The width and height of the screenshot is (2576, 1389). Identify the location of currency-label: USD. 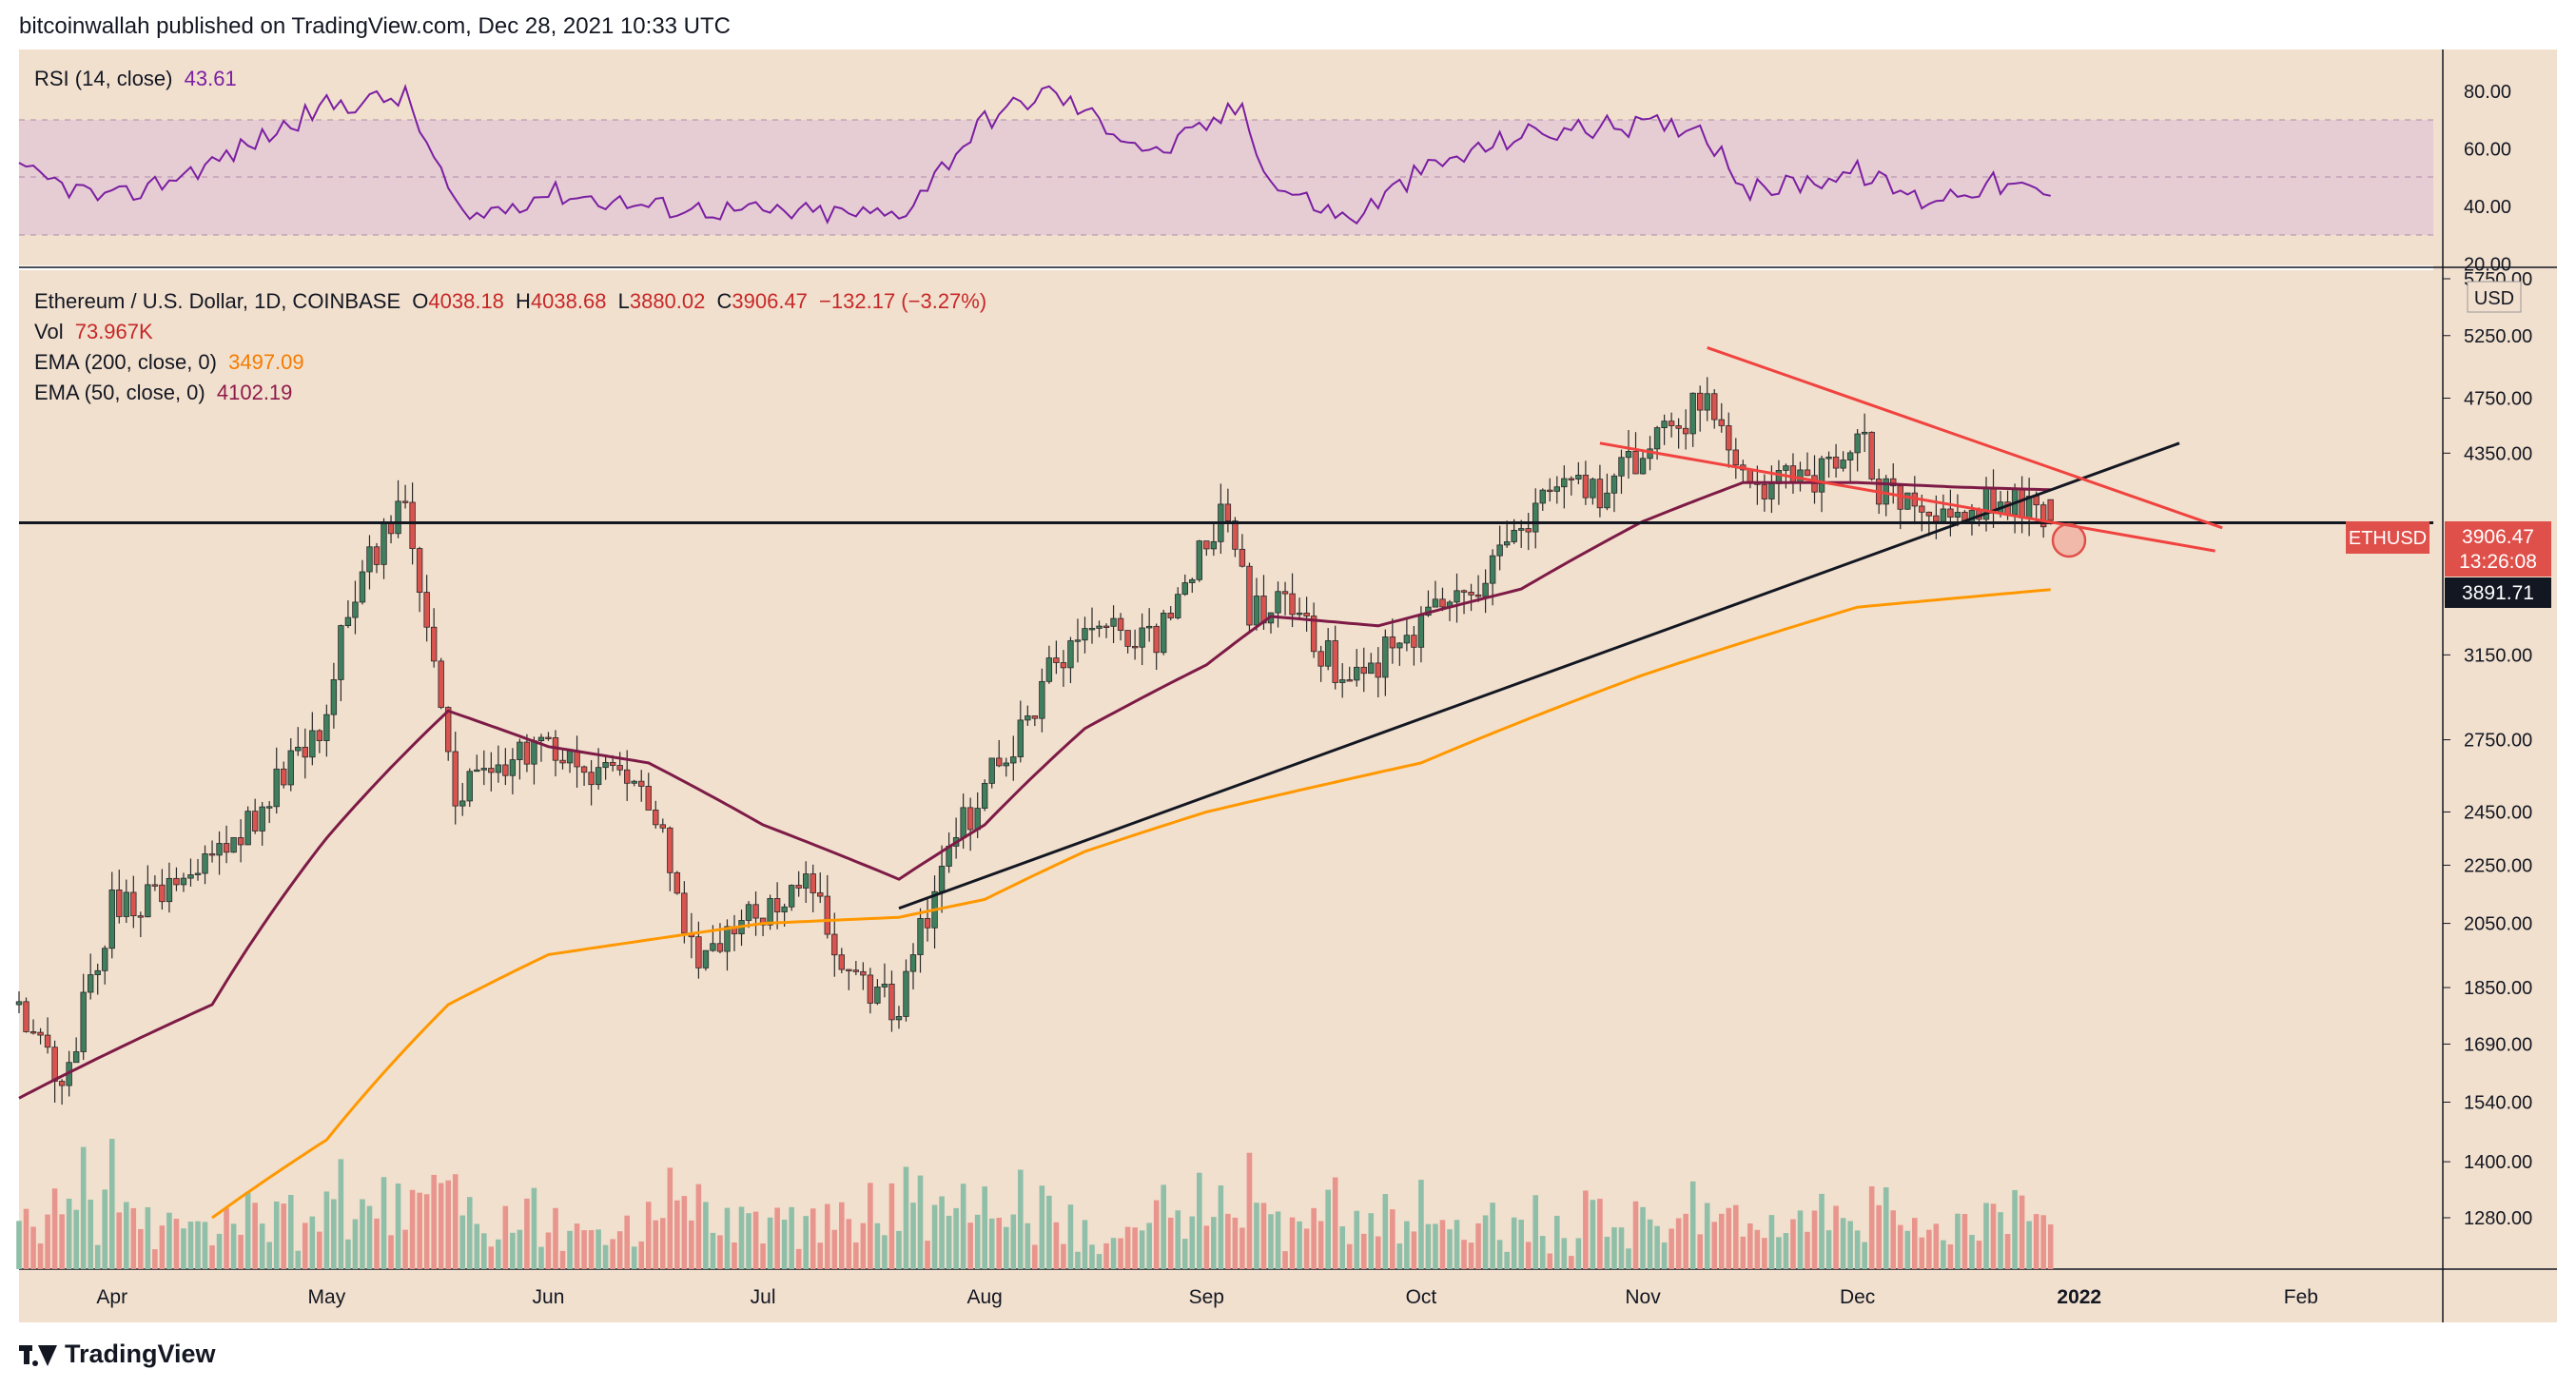
(2494, 298).